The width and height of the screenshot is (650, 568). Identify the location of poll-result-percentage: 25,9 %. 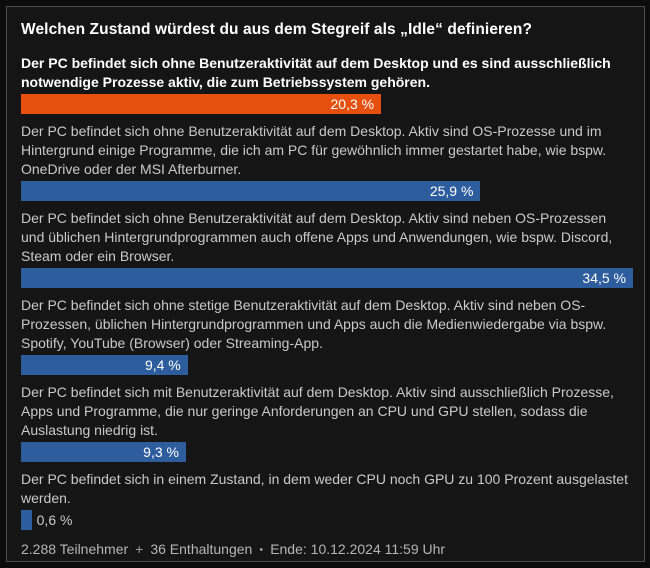
(451, 191).